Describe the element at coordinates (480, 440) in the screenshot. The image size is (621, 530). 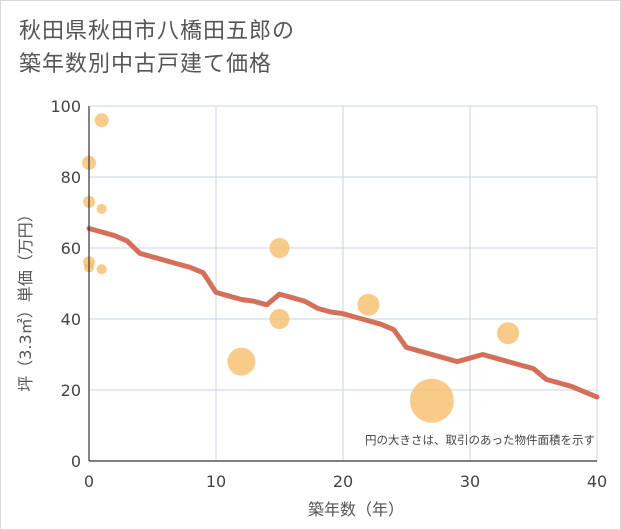
I see `size-annotation: 円の大きさは、取引のあった物件面積を示す` at that location.